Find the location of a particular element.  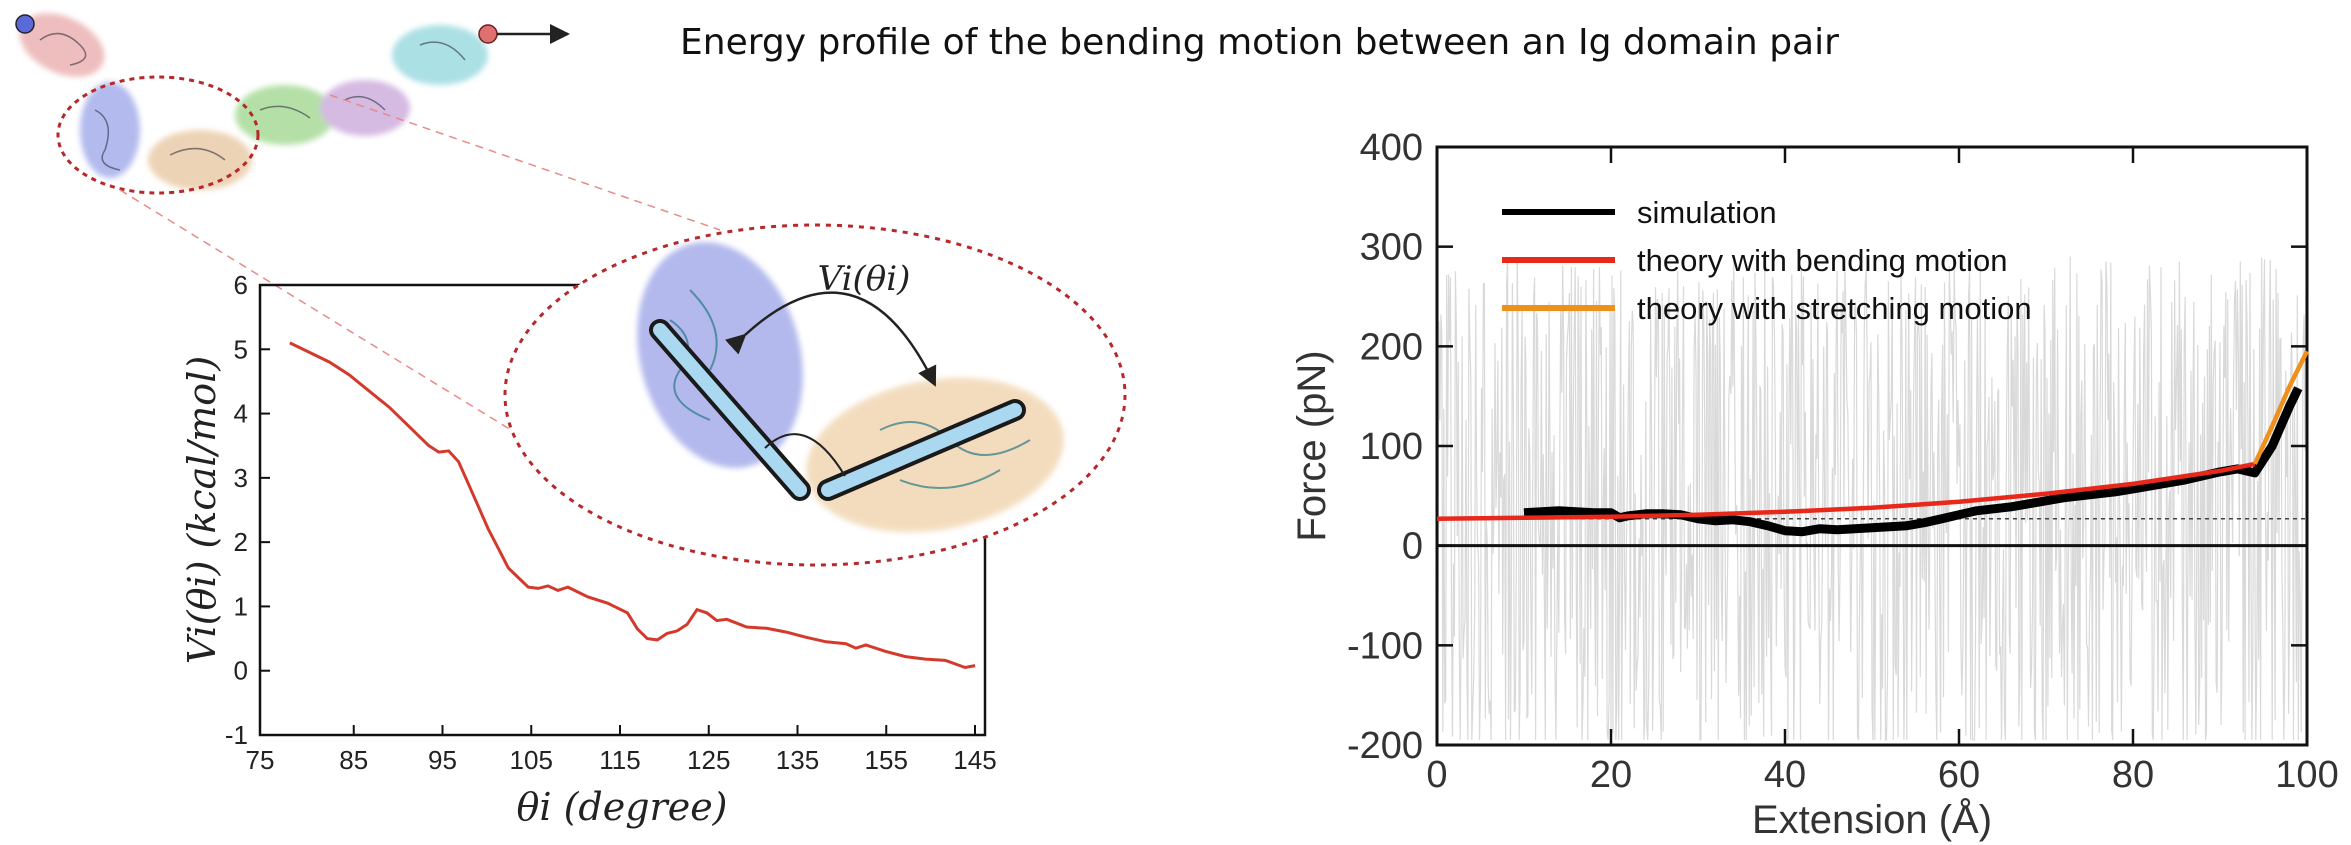

y-tick-label-right: -100 is located at coordinates (1385, 646).